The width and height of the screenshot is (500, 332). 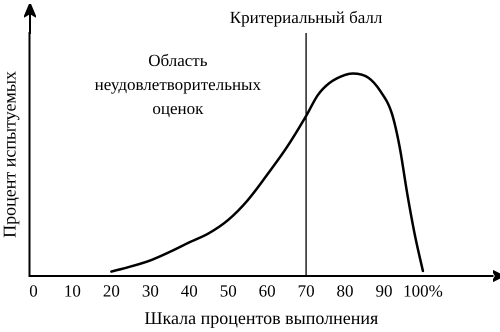 What do you see at coordinates (345, 291) in the screenshot?
I see `x-tick-label: 80` at bounding box center [345, 291].